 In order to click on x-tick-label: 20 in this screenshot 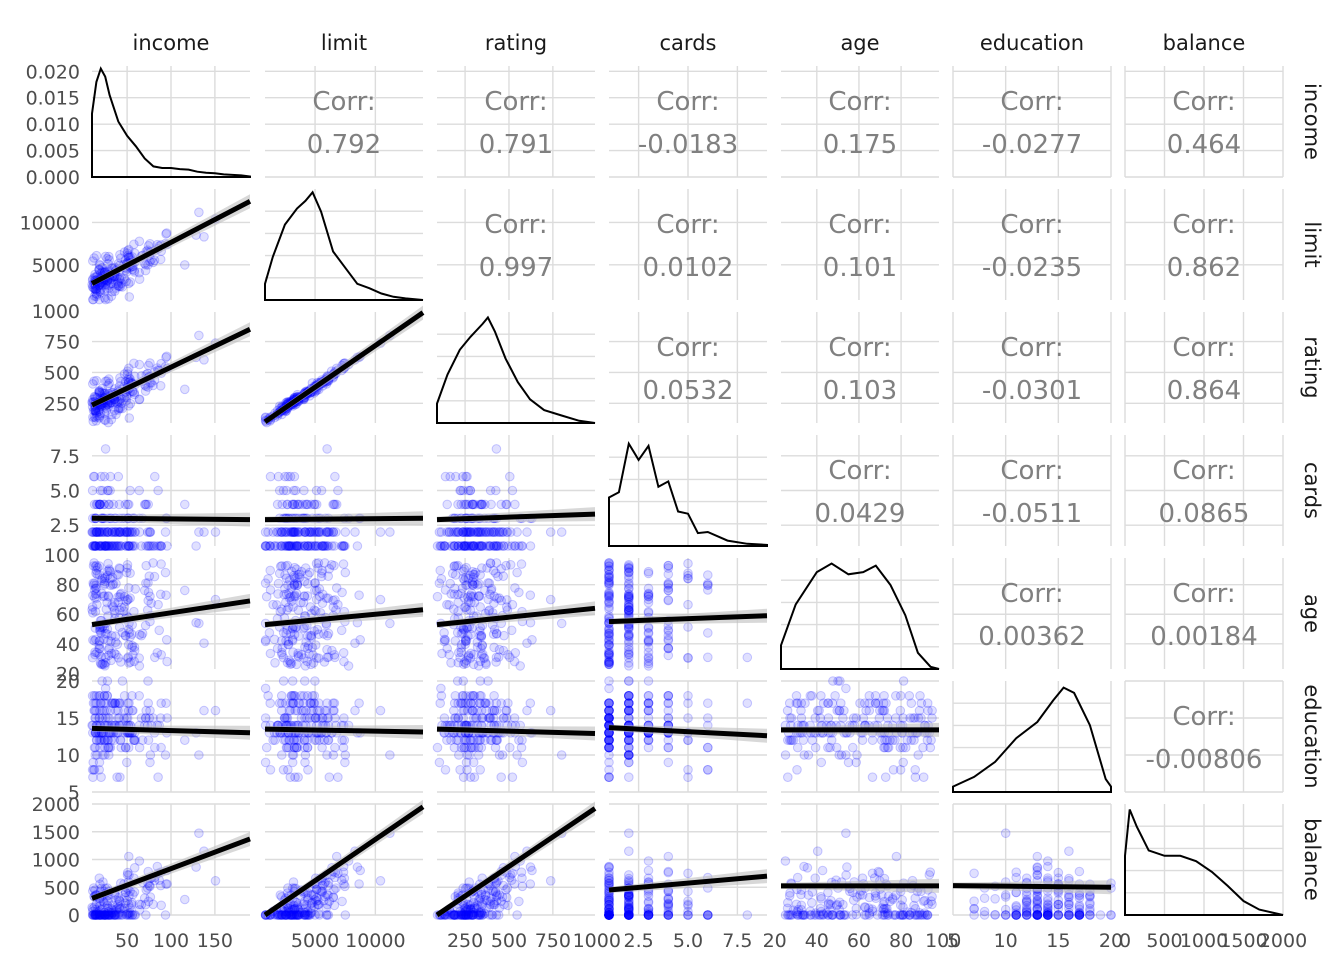, I will do `click(775, 941)`.